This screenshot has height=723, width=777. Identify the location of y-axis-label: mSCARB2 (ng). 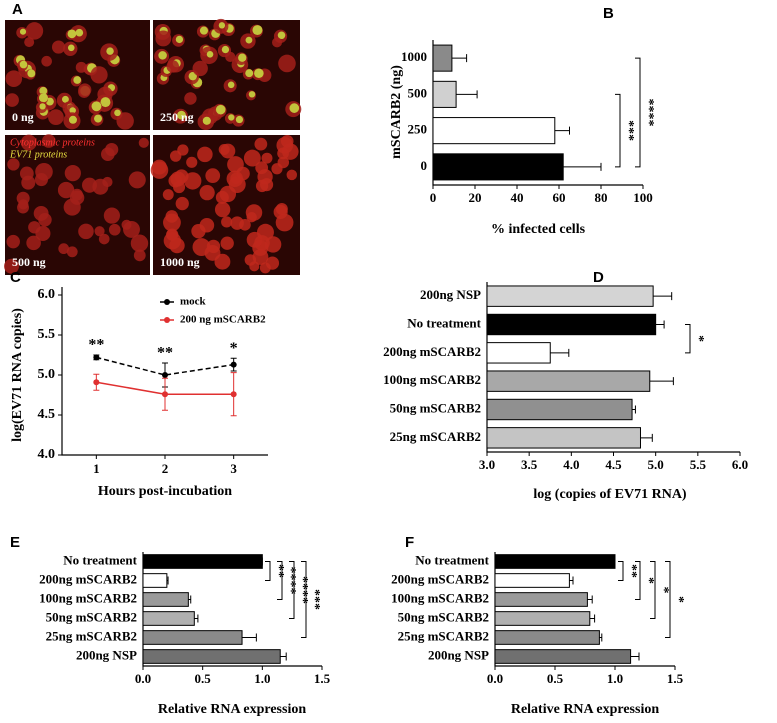
(396, 112).